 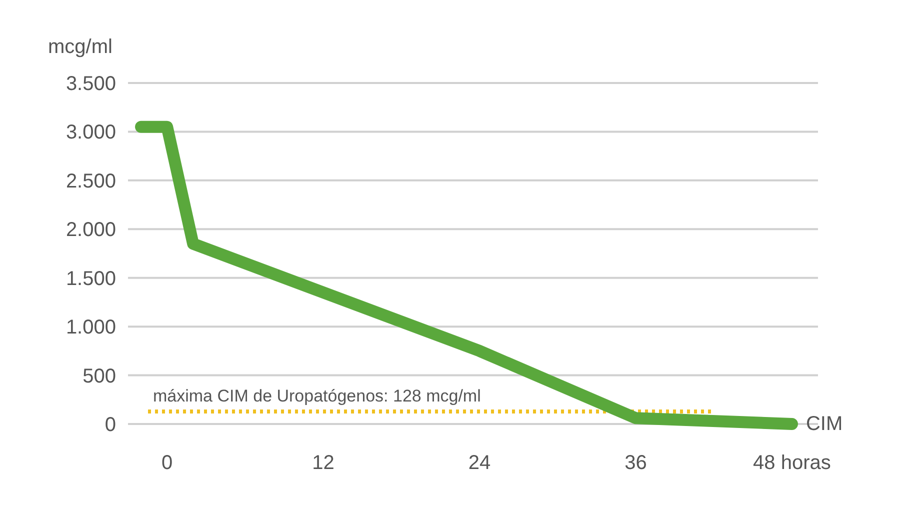 I want to click on x-tick-label: 12, so click(x=323, y=463).